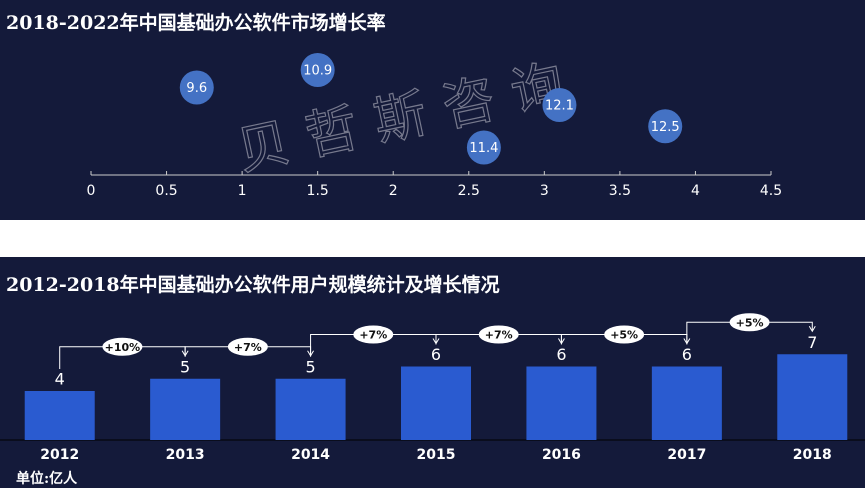  Describe the element at coordinates (812, 455) in the screenshot. I see `x-tick-label: 2018` at that location.